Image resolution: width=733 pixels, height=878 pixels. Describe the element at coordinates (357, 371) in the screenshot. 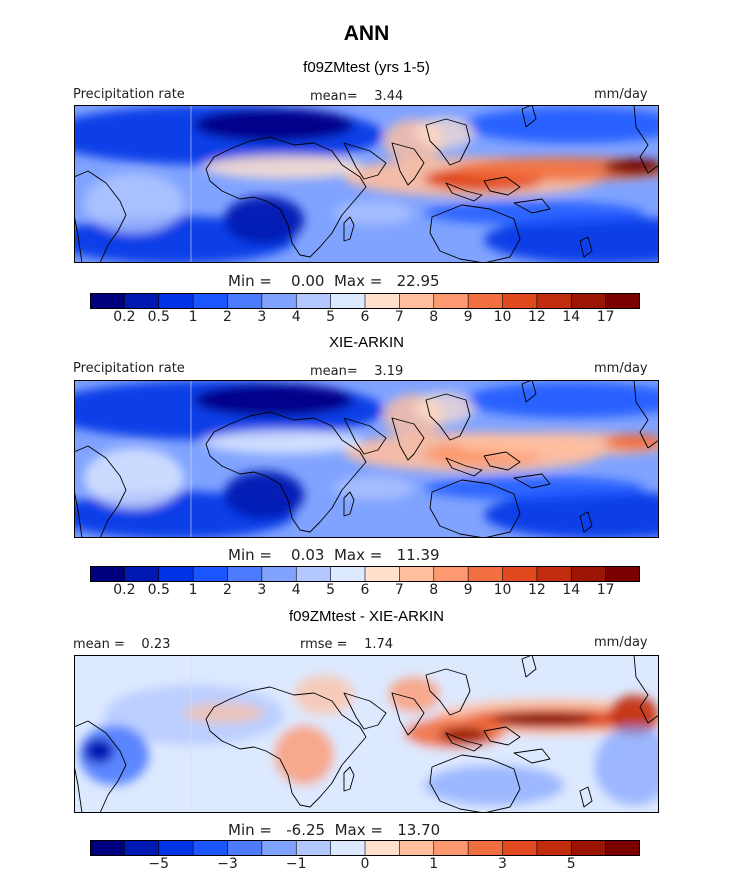

I see `panel-2-mean-label: mean= 3.19` at that location.